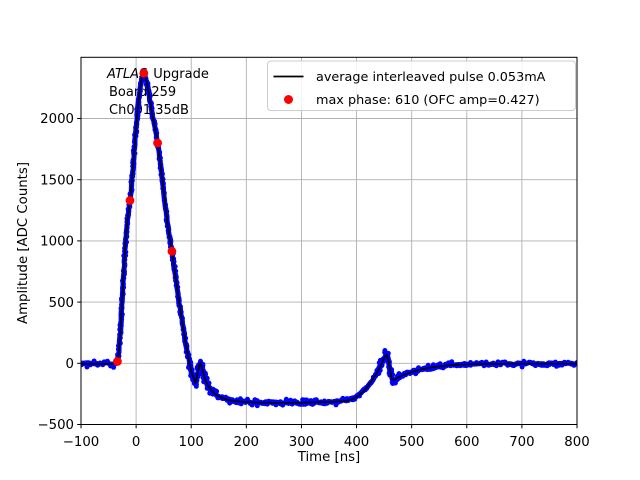  I want to click on legend-entry-max-phase: max phase: 610 (OFC amp=0.427), so click(428, 100).